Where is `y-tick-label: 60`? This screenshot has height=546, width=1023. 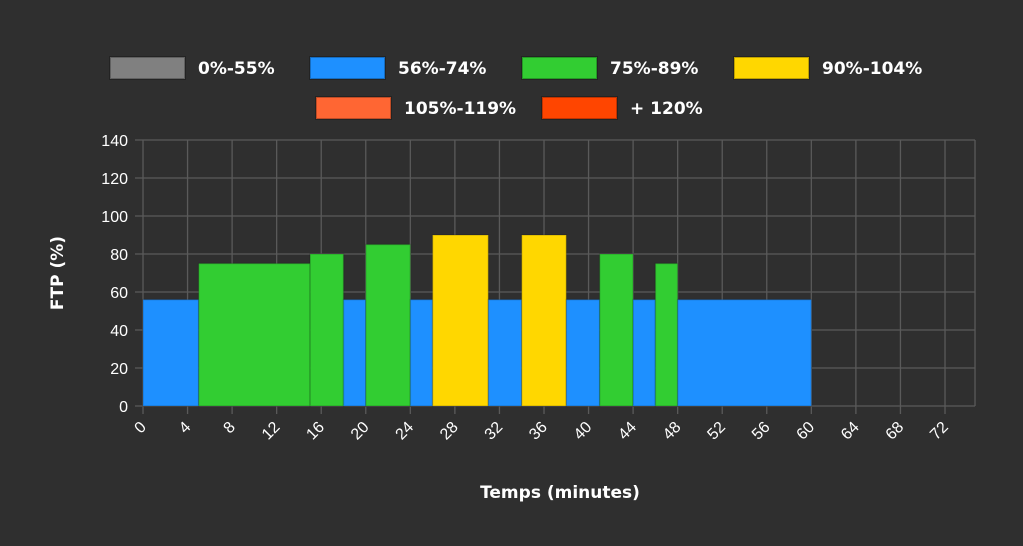
y-tick-label: 60 is located at coordinates (119, 293).